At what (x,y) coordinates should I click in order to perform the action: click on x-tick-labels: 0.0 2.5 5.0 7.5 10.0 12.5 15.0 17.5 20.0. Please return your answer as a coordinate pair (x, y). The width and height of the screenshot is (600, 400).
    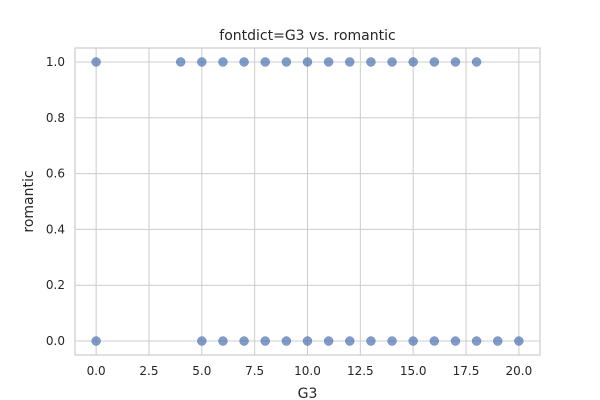
    Looking at the image, I should click on (310, 371).